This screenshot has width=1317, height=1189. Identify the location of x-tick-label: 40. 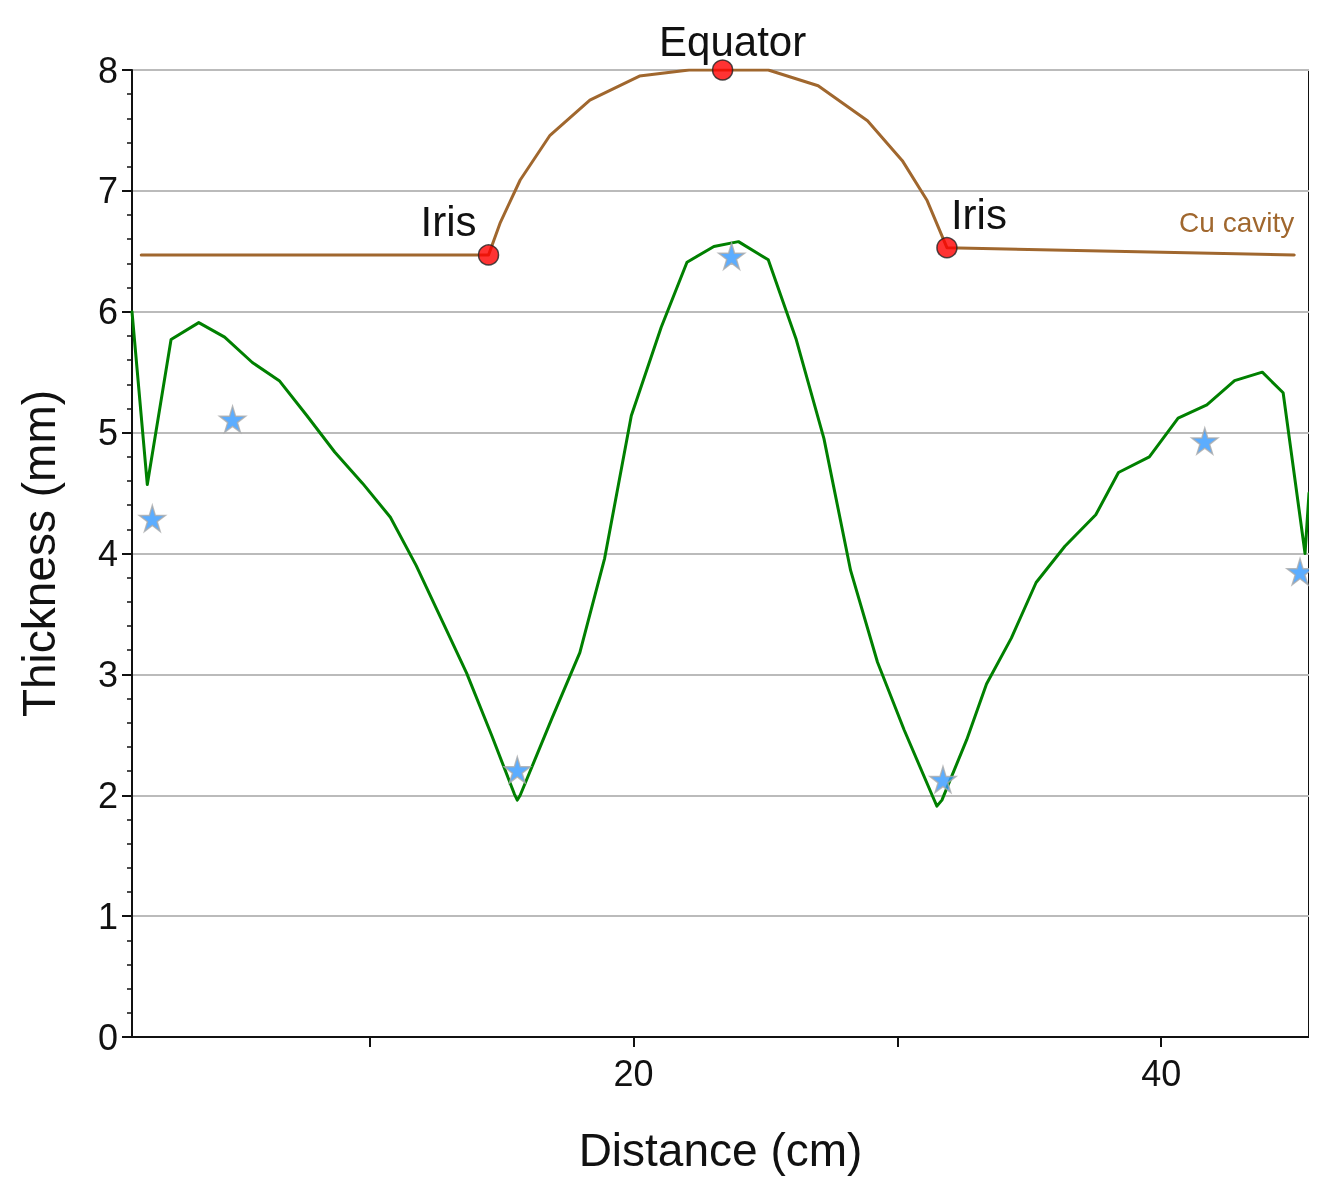
(1161, 1073).